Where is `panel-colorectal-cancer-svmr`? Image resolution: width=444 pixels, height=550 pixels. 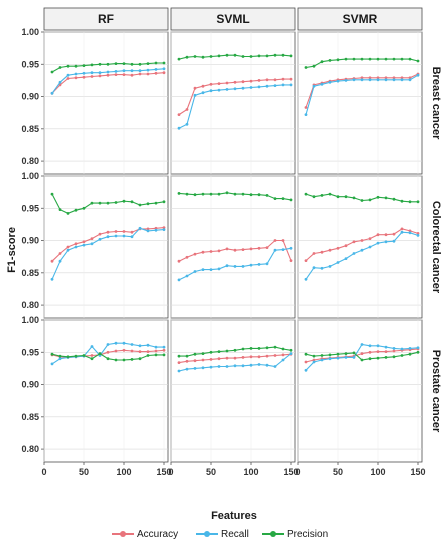
panel-colorectal-cancer-svmr is located at coordinates (360, 247).